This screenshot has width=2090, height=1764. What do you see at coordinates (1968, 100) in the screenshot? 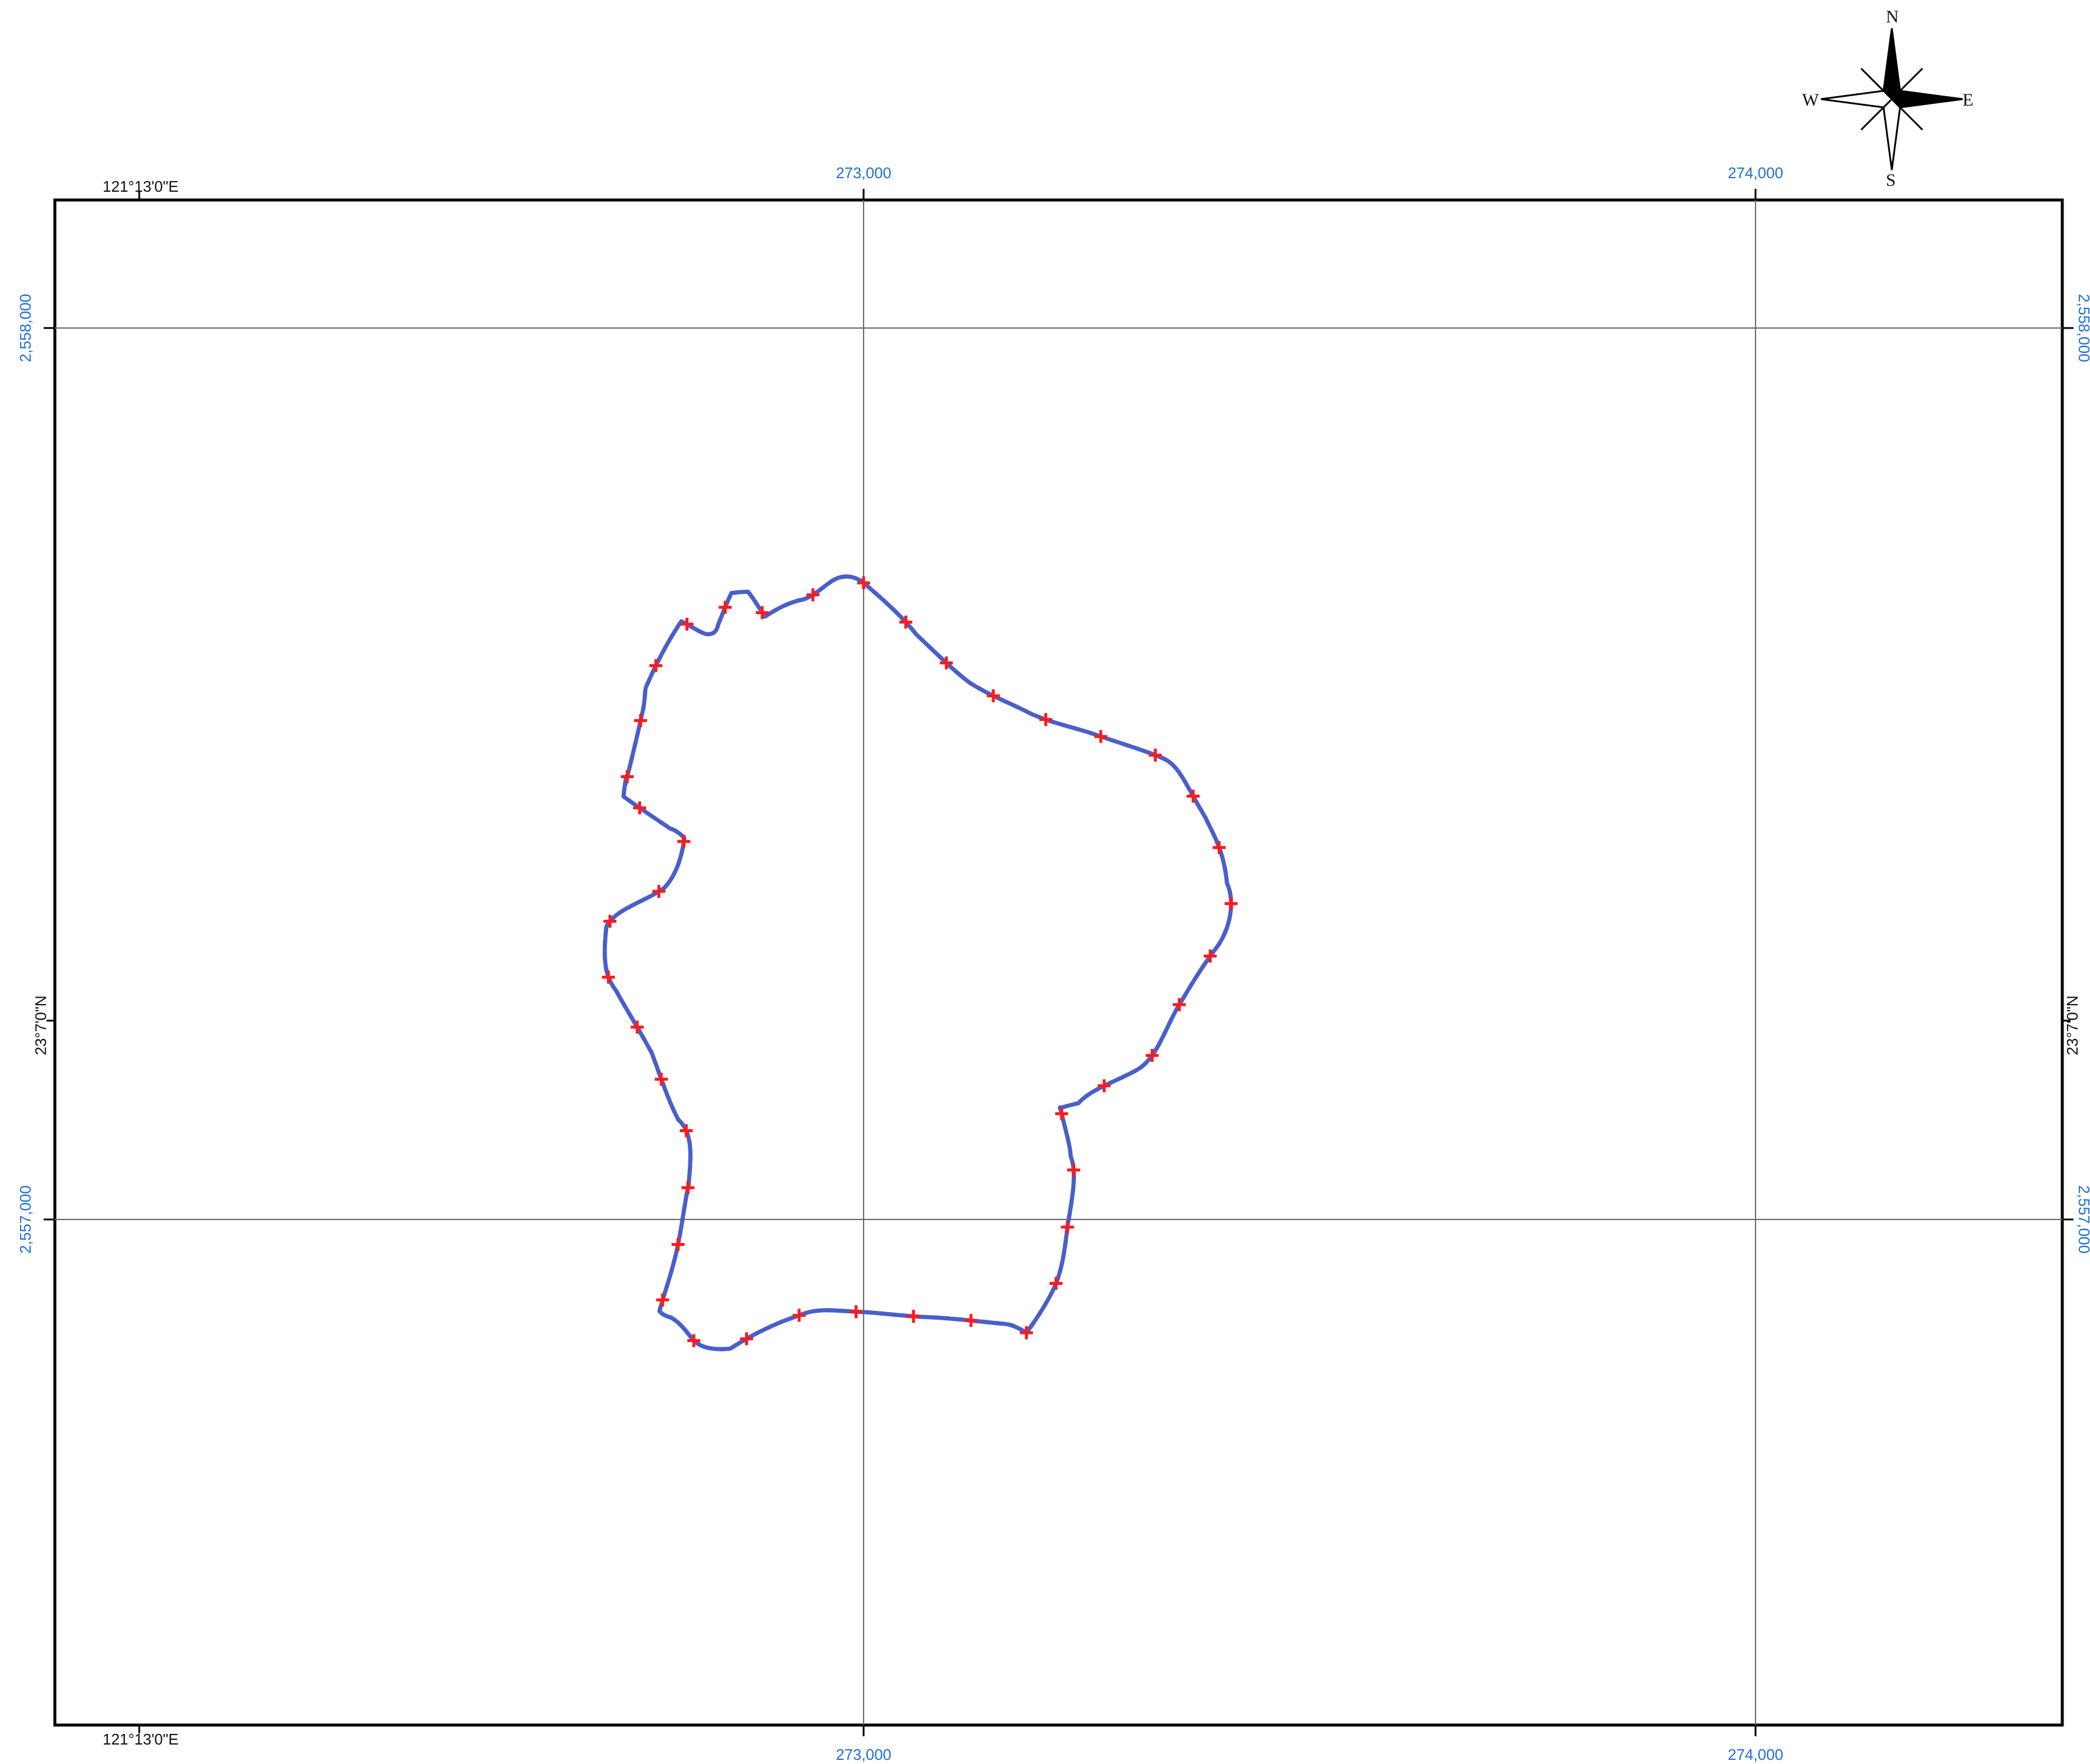
I see `compass-east-letter: E` at bounding box center [1968, 100].